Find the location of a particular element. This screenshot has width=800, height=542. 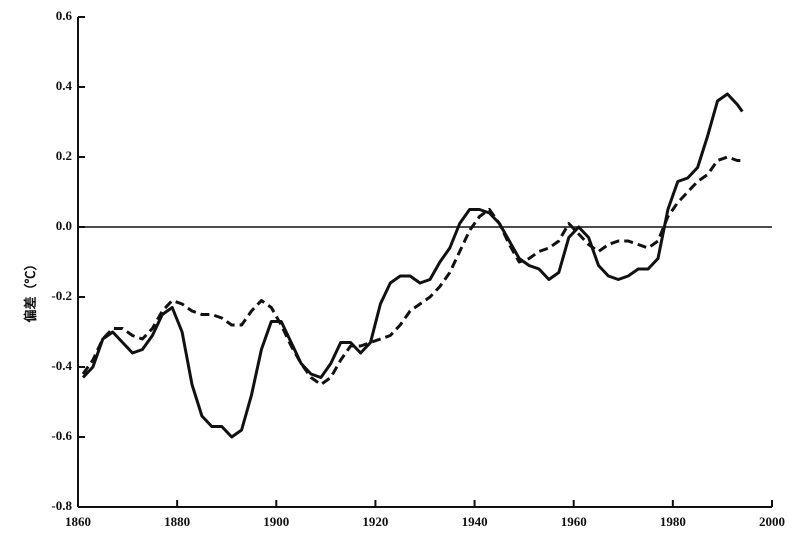

y-tick-label: -0.8 is located at coordinates (61, 505).